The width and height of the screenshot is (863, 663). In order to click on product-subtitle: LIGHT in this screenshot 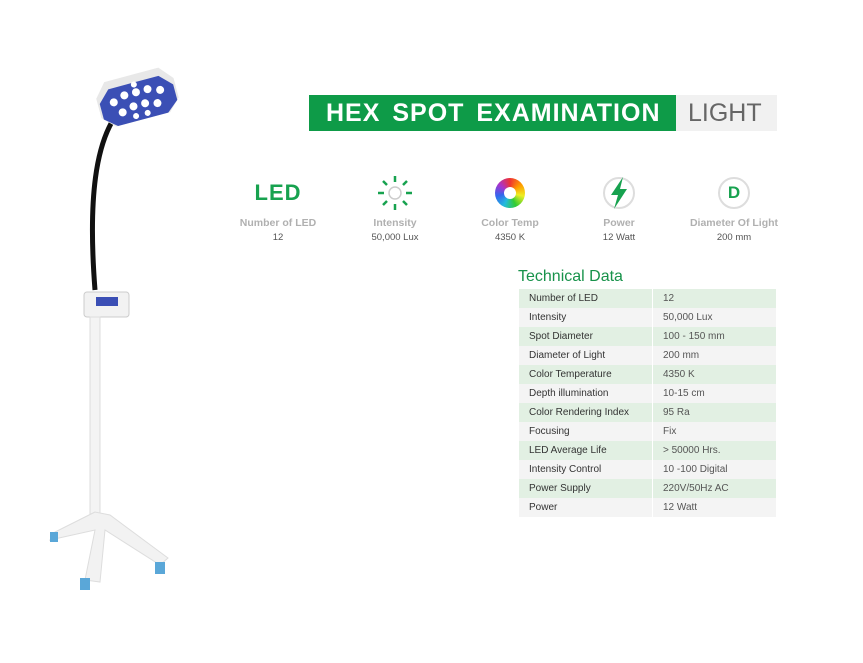, I will do `click(726, 113)`.